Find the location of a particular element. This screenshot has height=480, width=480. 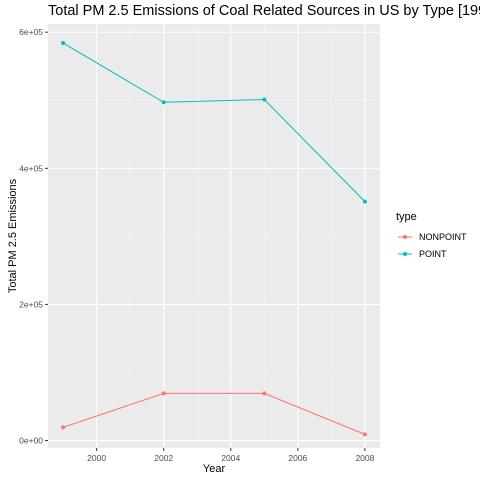

legend: type NONPOINT POINT is located at coordinates (431, 235).